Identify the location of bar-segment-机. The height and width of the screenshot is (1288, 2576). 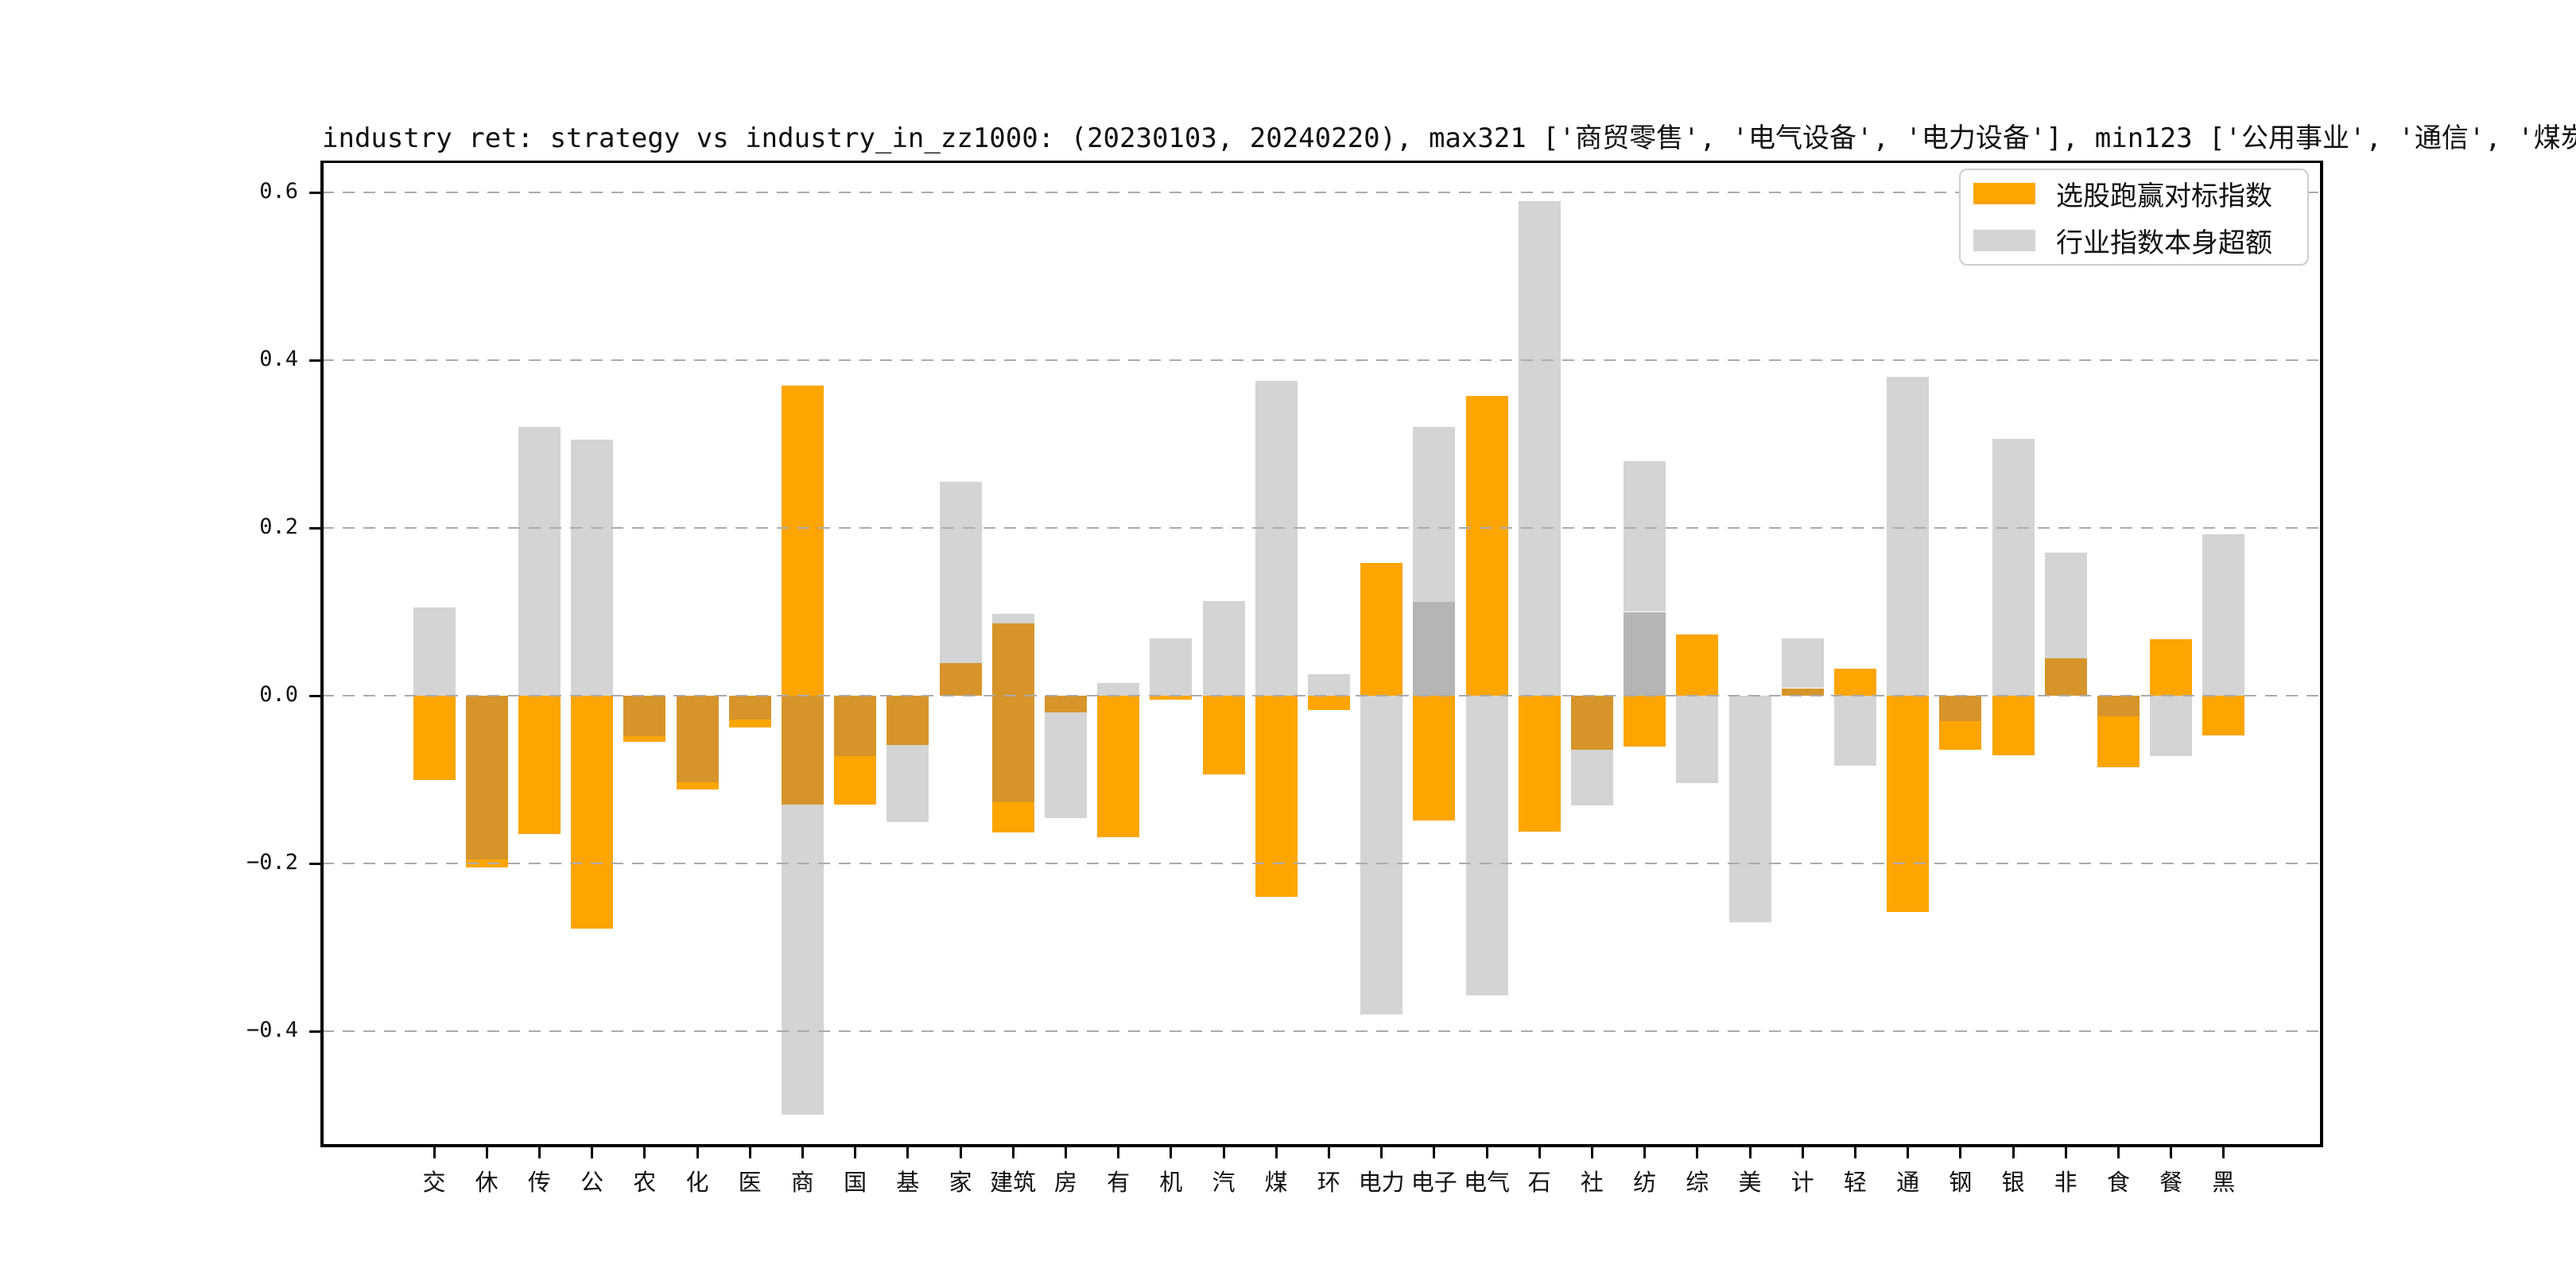
(1171, 667).